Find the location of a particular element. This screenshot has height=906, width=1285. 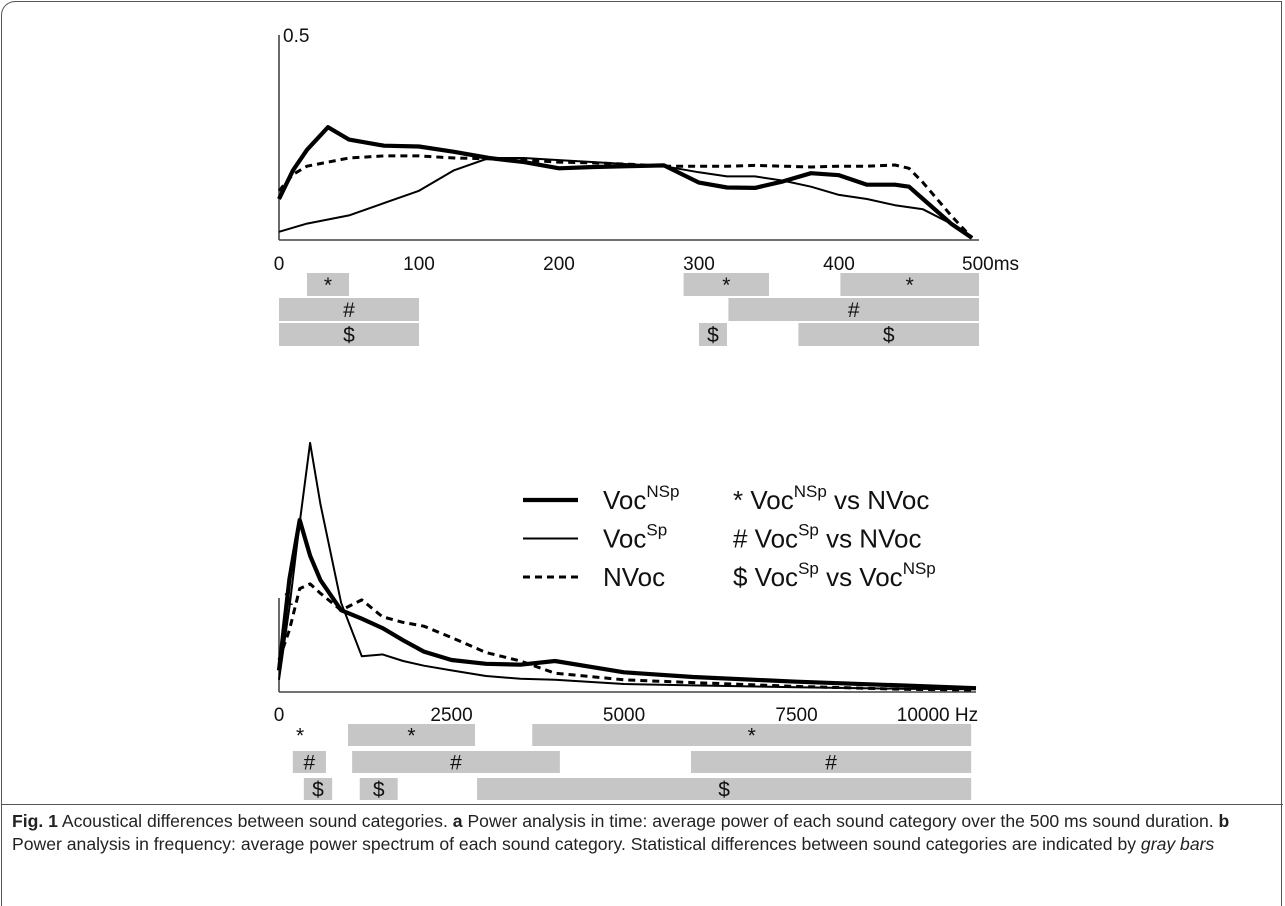

comparison-text: # Voc is located at coordinates (765, 538).